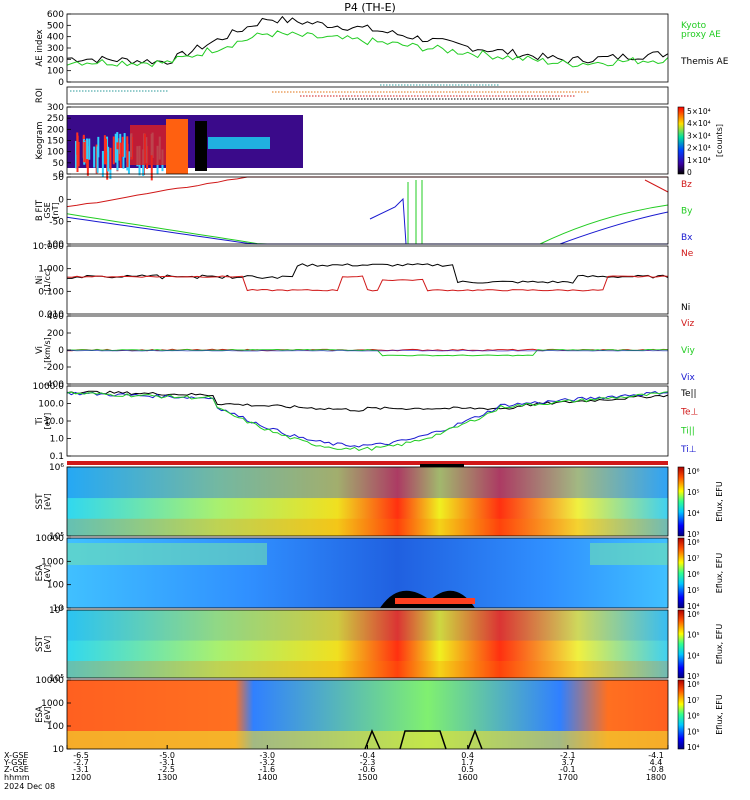 The image size is (750, 800). Describe the element at coordinates (56, 468) in the screenshot. I see `y-tick-label: 10⁶` at that location.